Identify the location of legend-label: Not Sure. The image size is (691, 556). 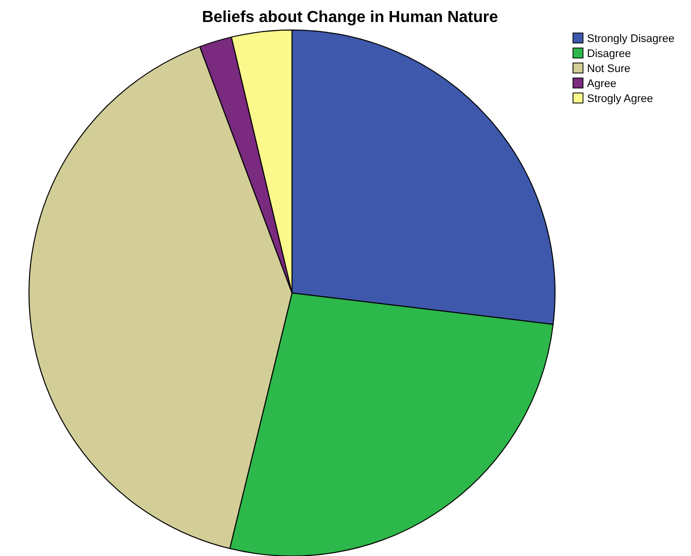
(608, 69).